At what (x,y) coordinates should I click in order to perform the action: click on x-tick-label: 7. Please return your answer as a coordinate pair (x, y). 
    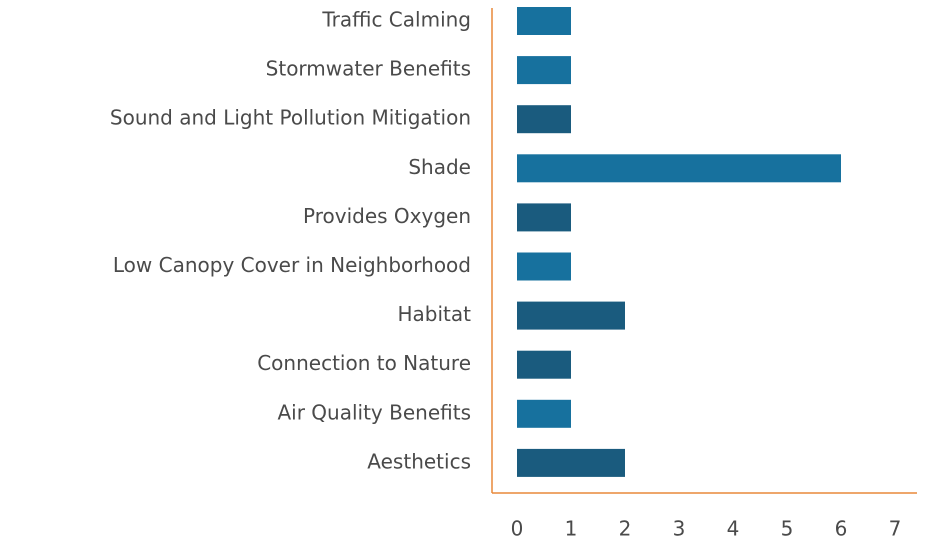
    Looking at the image, I should click on (895, 529).